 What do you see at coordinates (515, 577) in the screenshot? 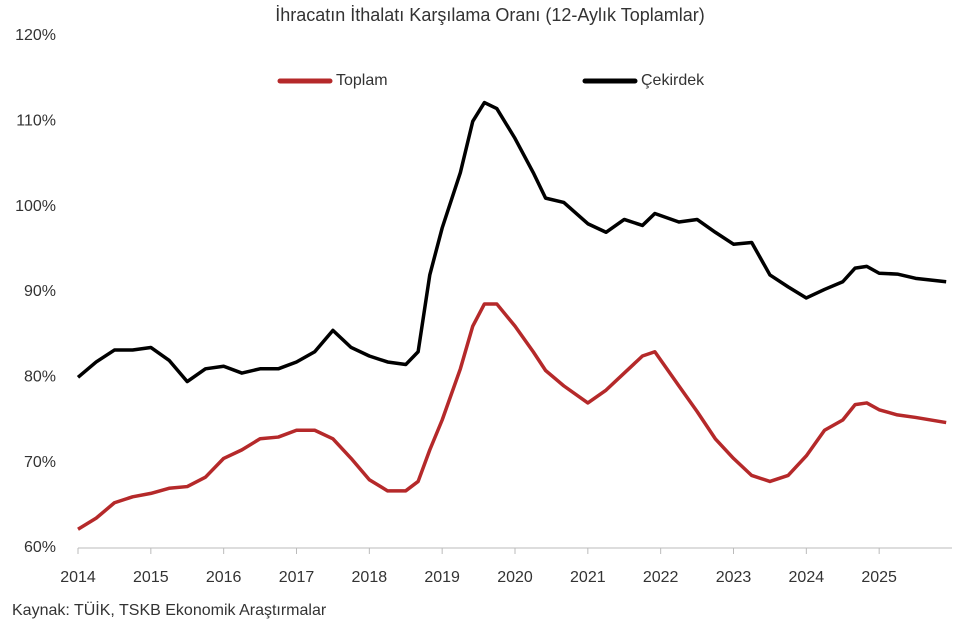
I see `x-tick-label: 2020` at bounding box center [515, 577].